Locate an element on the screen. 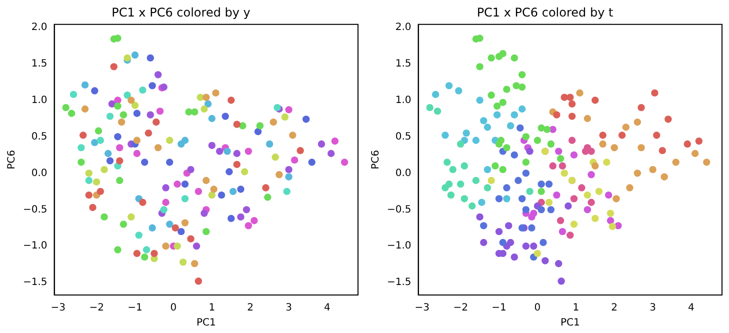 The width and height of the screenshot is (729, 333). y-axis-title: PC6 is located at coordinates (376, 160).